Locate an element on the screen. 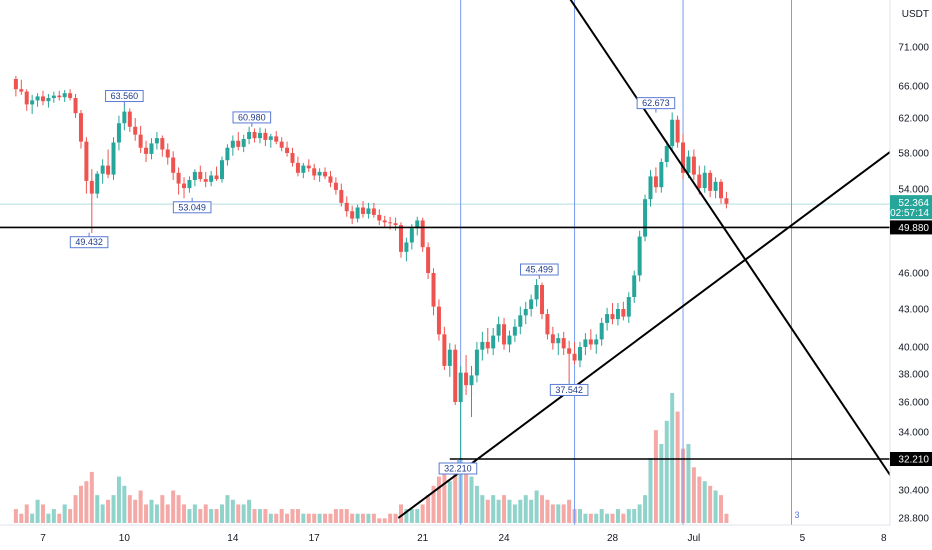 This screenshot has width=932, height=550. price-tick: 71.000 is located at coordinates (913, 48).